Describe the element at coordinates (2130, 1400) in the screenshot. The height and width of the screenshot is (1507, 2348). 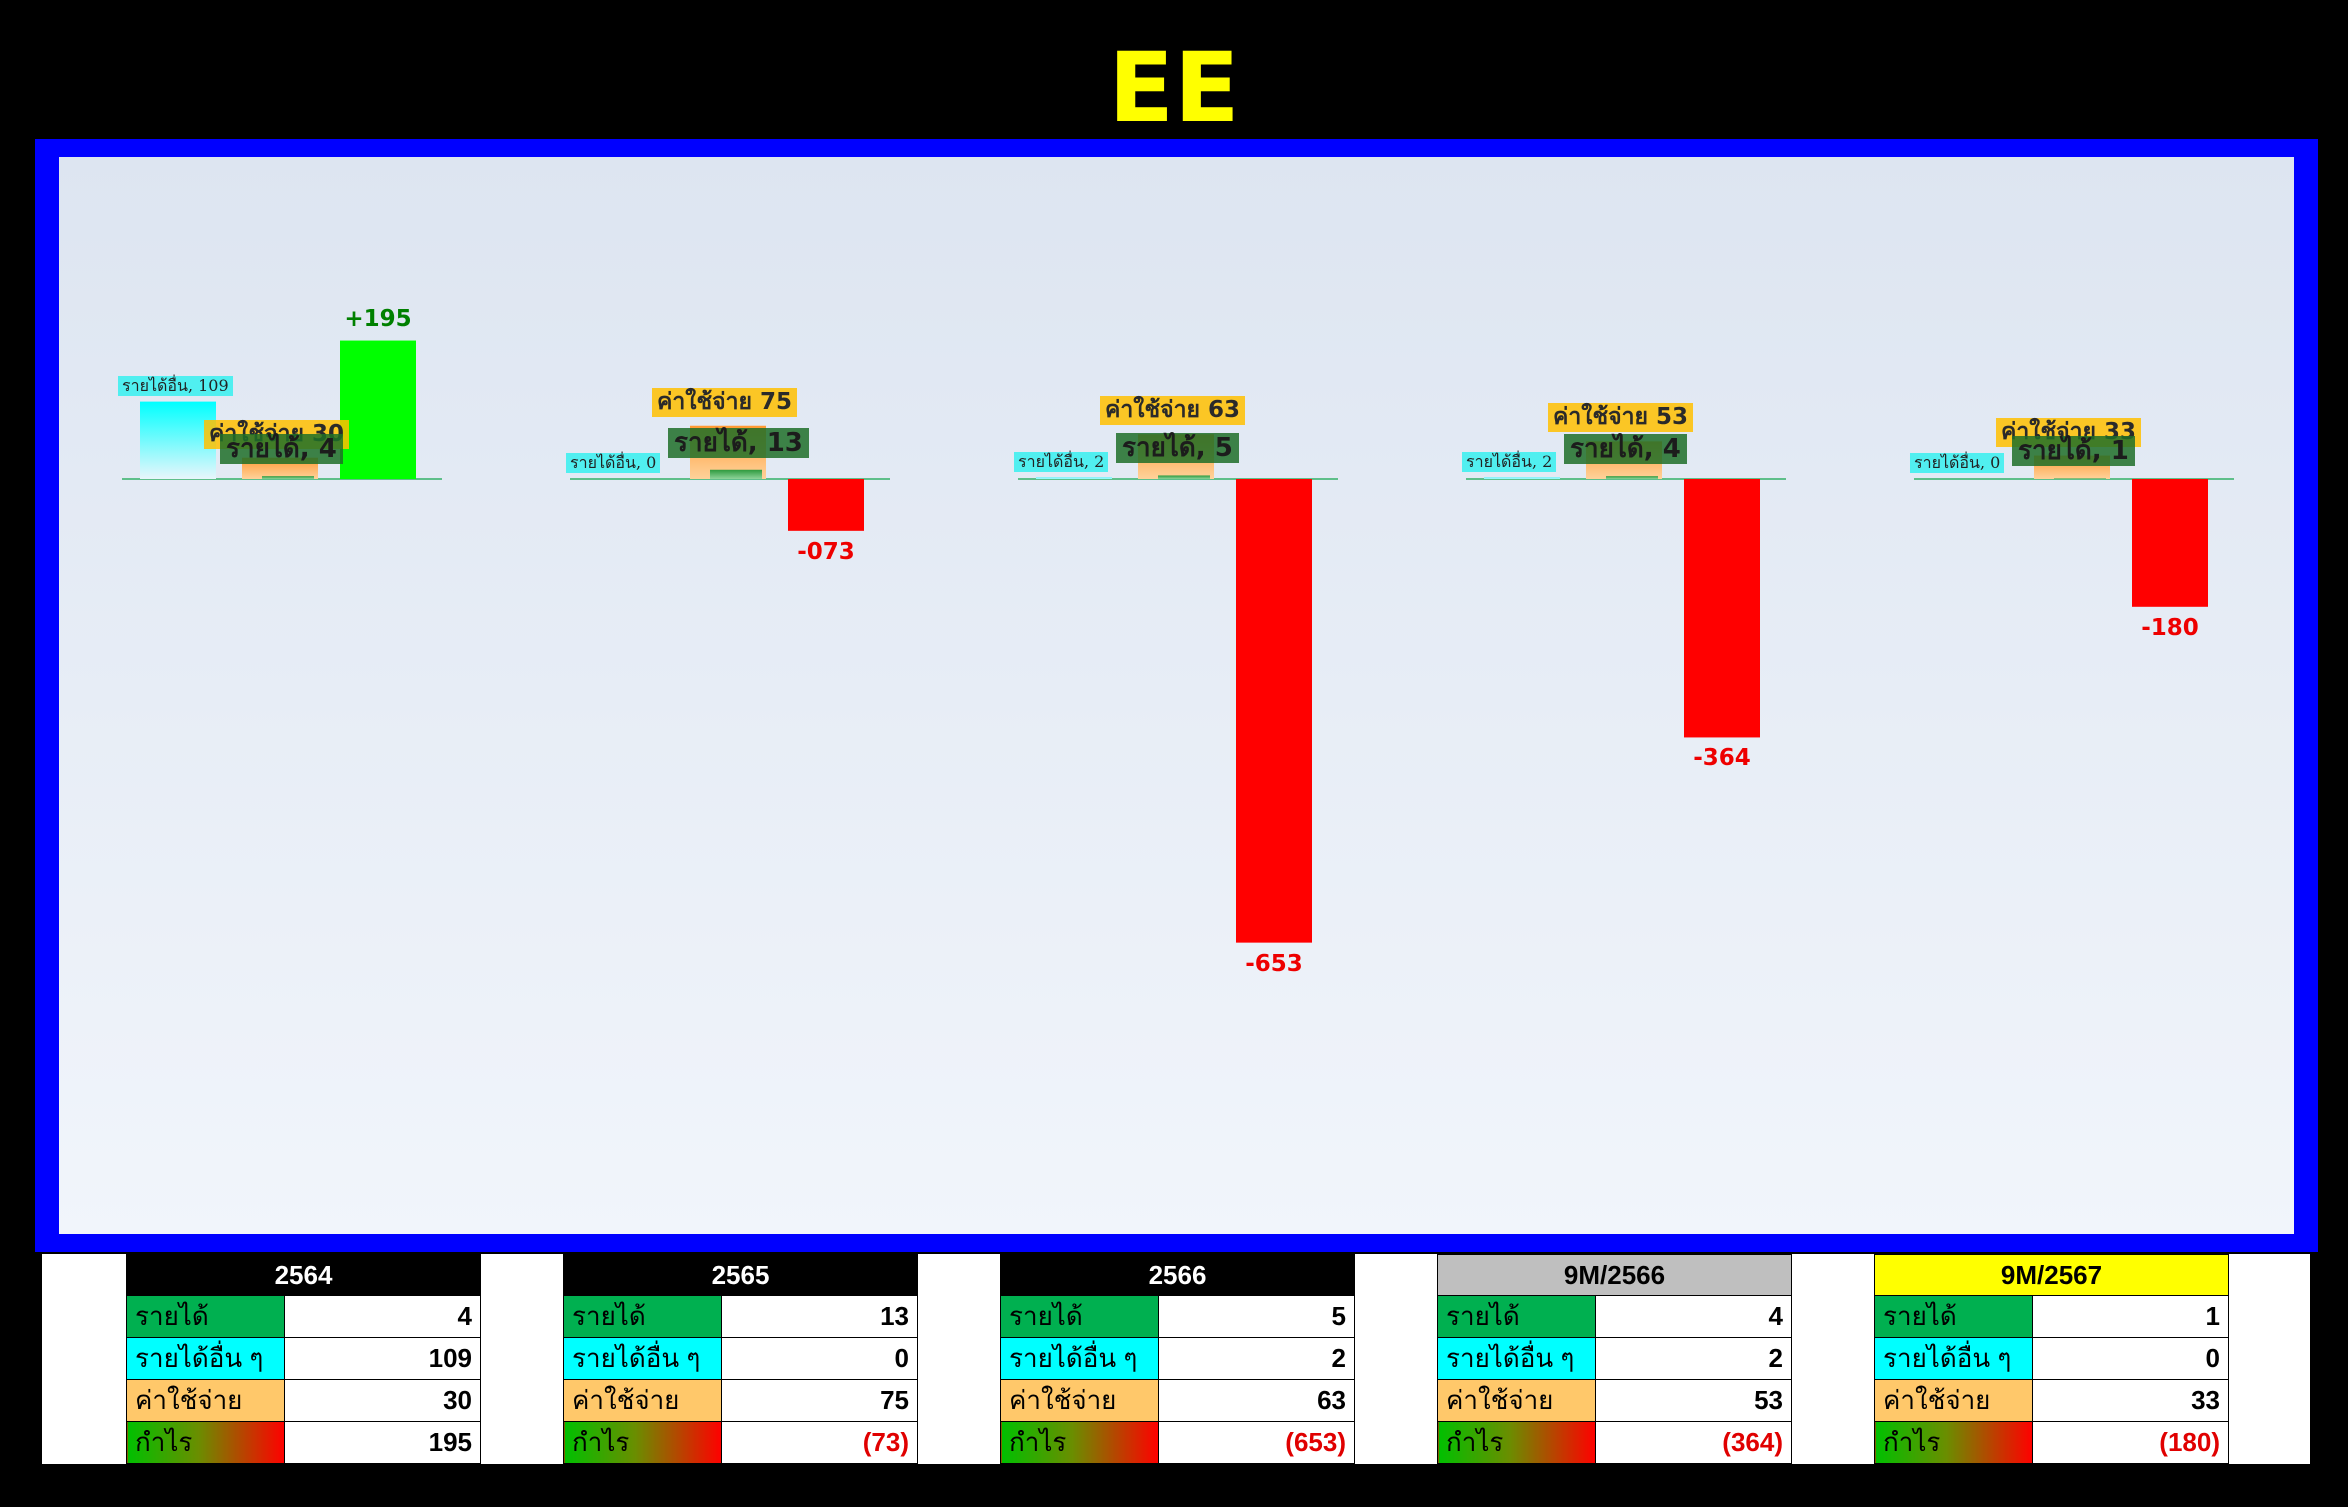
I see `row-value: 33` at that location.